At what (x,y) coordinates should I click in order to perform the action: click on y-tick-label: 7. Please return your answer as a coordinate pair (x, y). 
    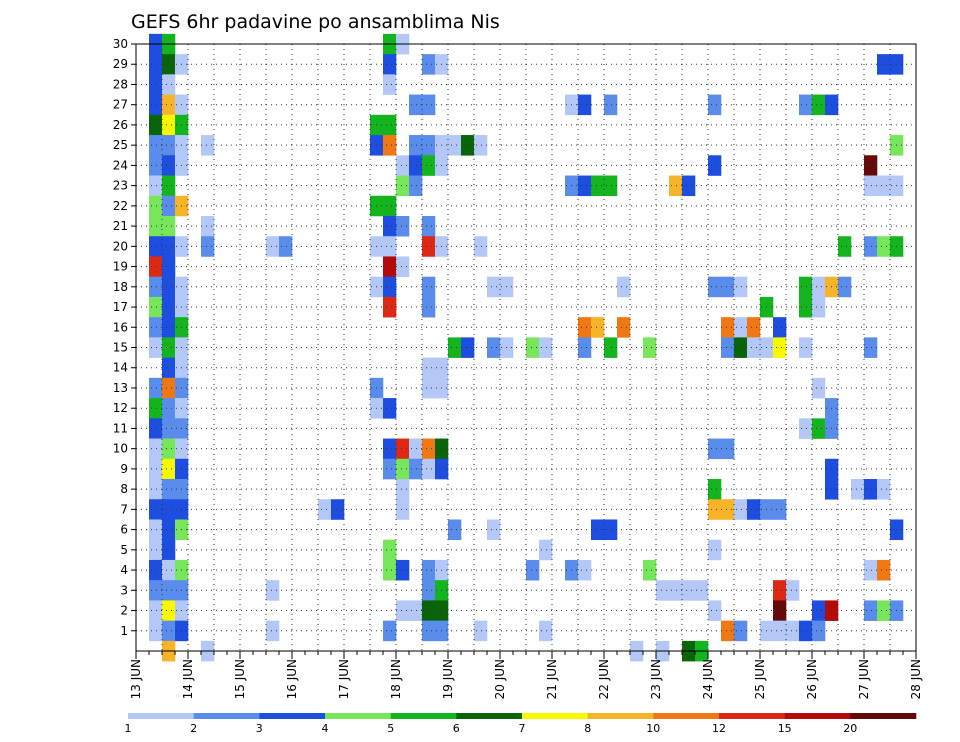
    Looking at the image, I should click on (124, 509).